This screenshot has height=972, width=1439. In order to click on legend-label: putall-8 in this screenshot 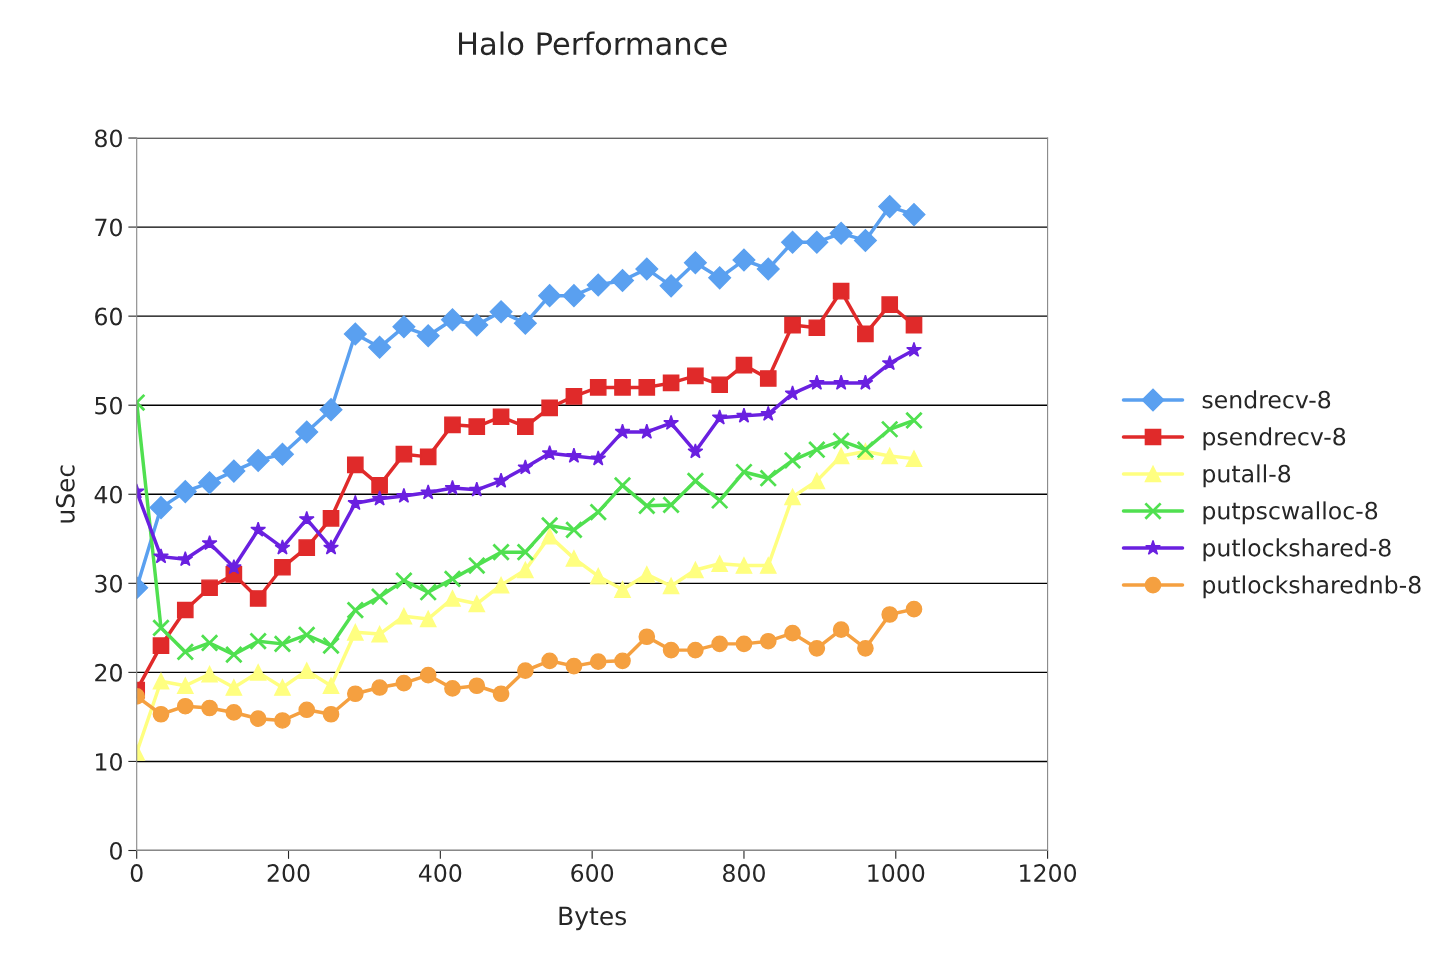, I will do `click(1247, 476)`.